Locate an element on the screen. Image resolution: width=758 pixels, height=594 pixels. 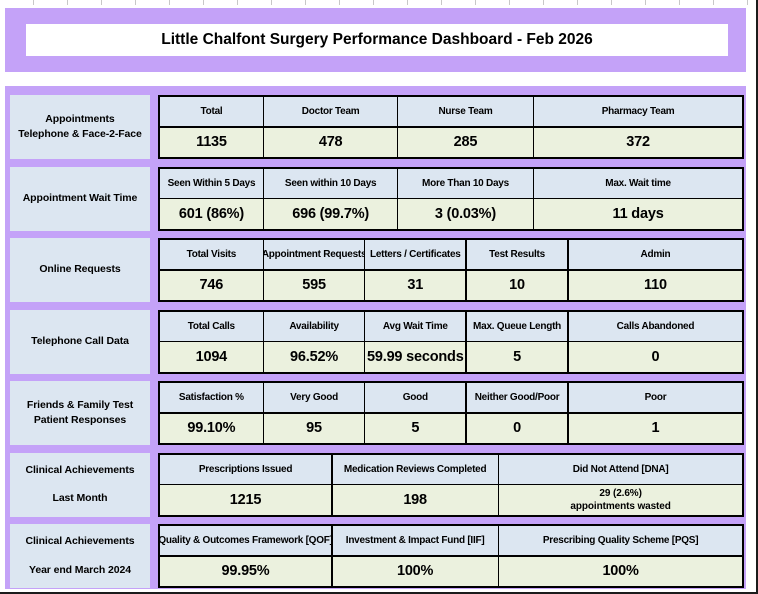
row-label-line: Telephone Call Data is located at coordinates (80, 340).